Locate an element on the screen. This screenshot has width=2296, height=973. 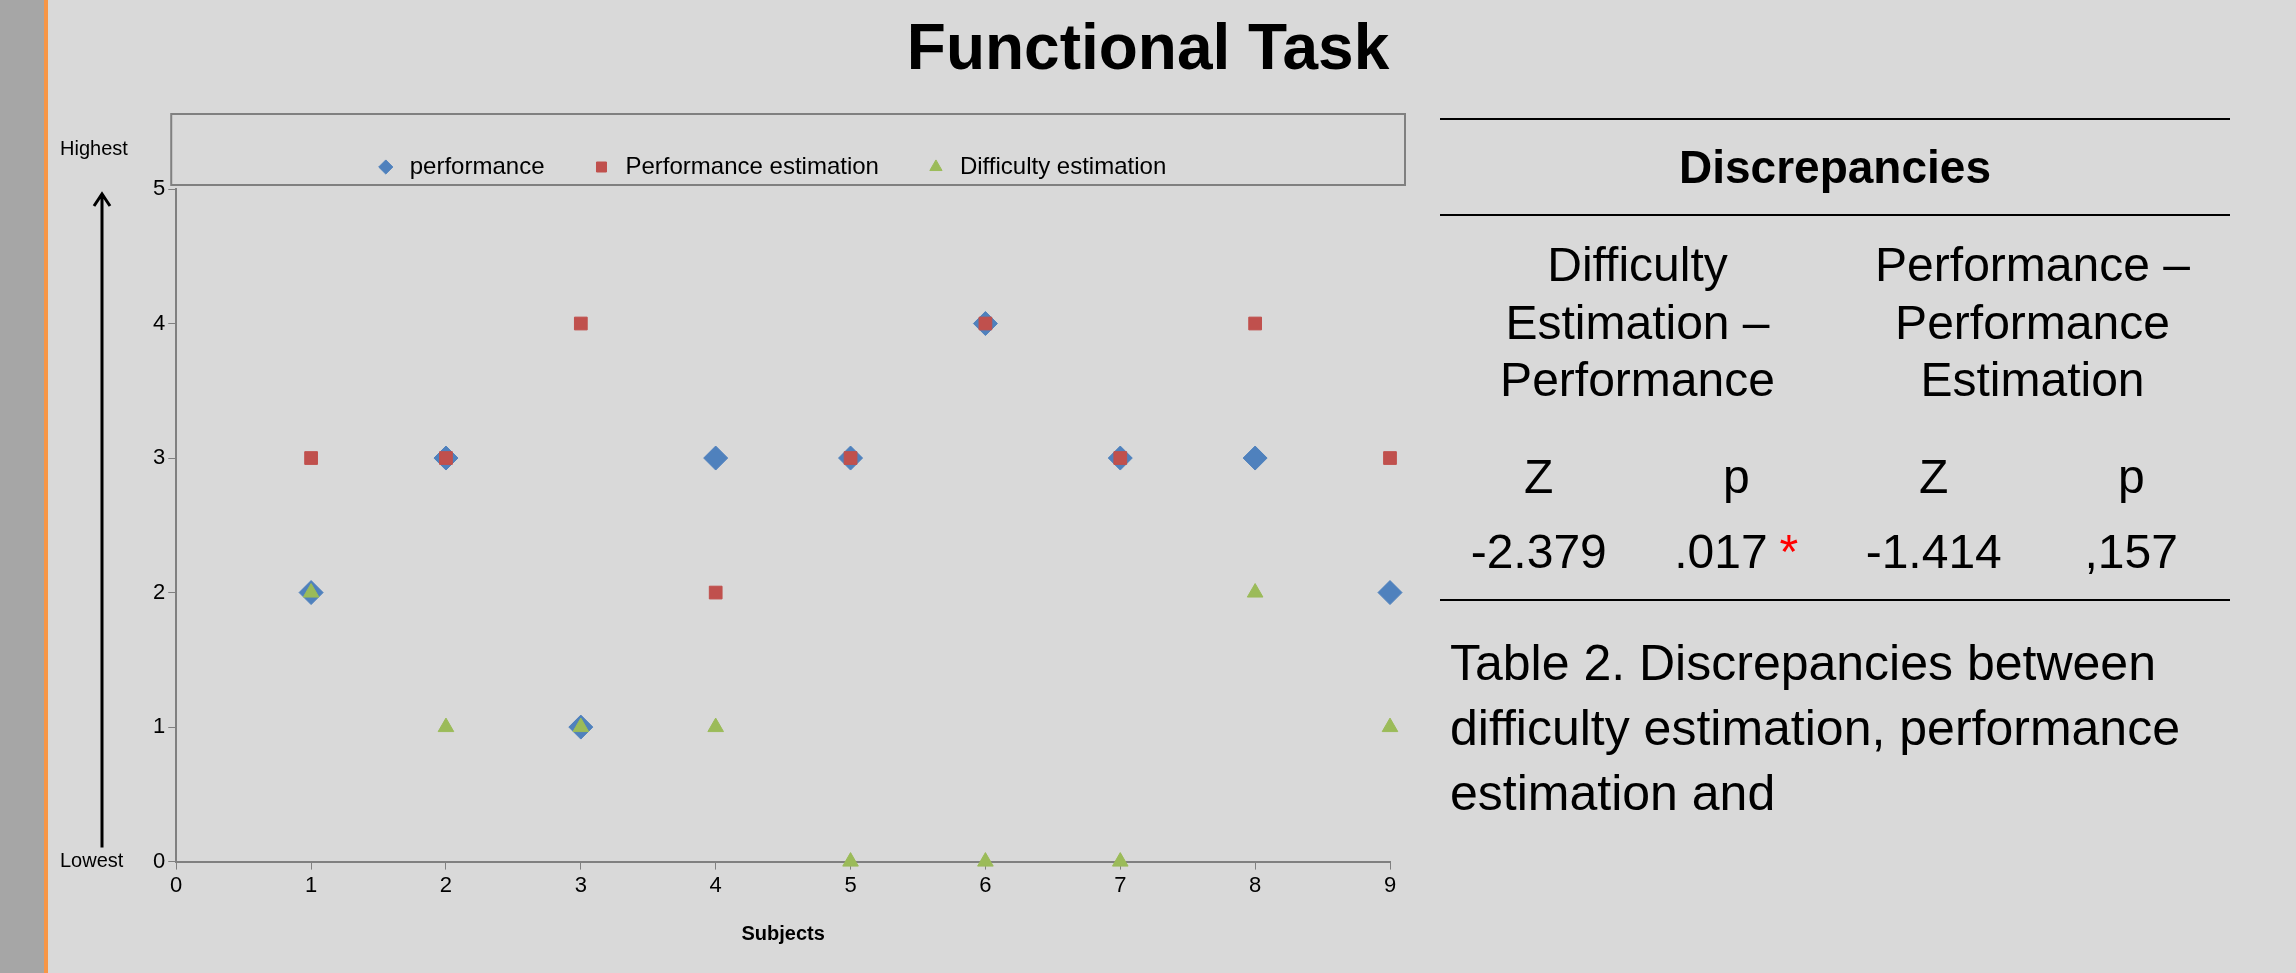
text: Discrepancies is located at coordinates (1835, 167).